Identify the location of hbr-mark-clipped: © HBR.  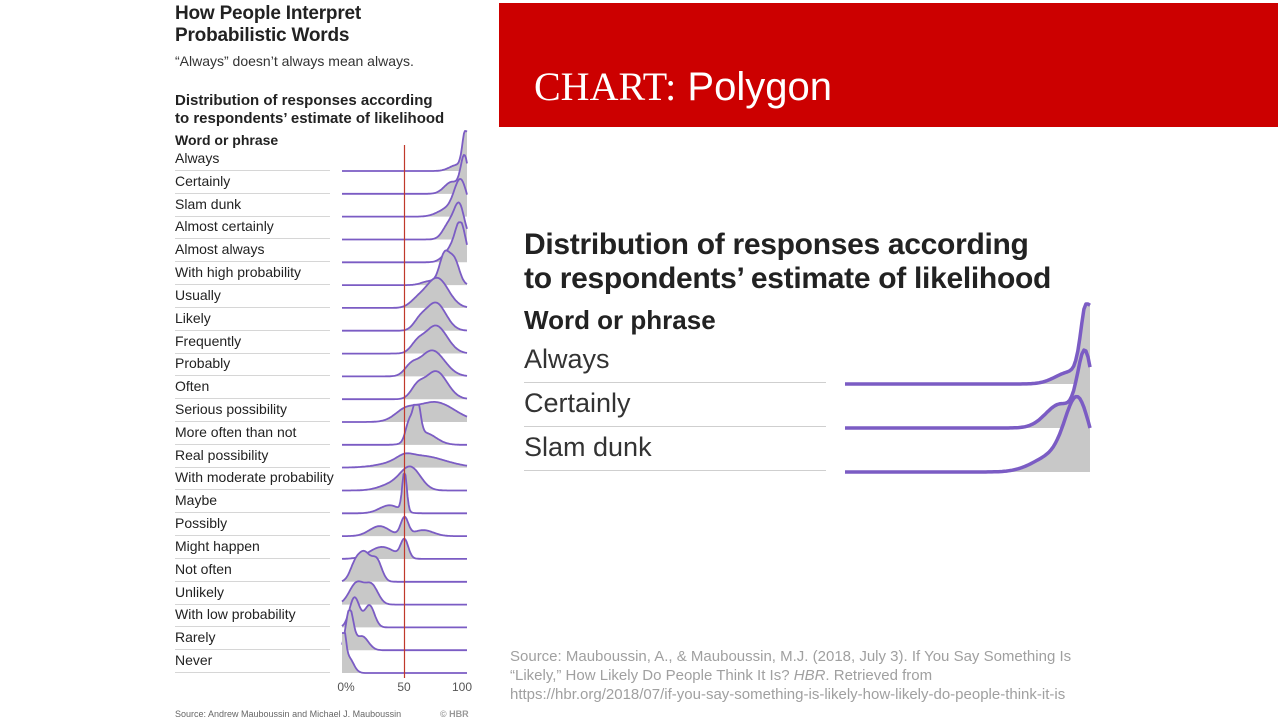
(454, 714).